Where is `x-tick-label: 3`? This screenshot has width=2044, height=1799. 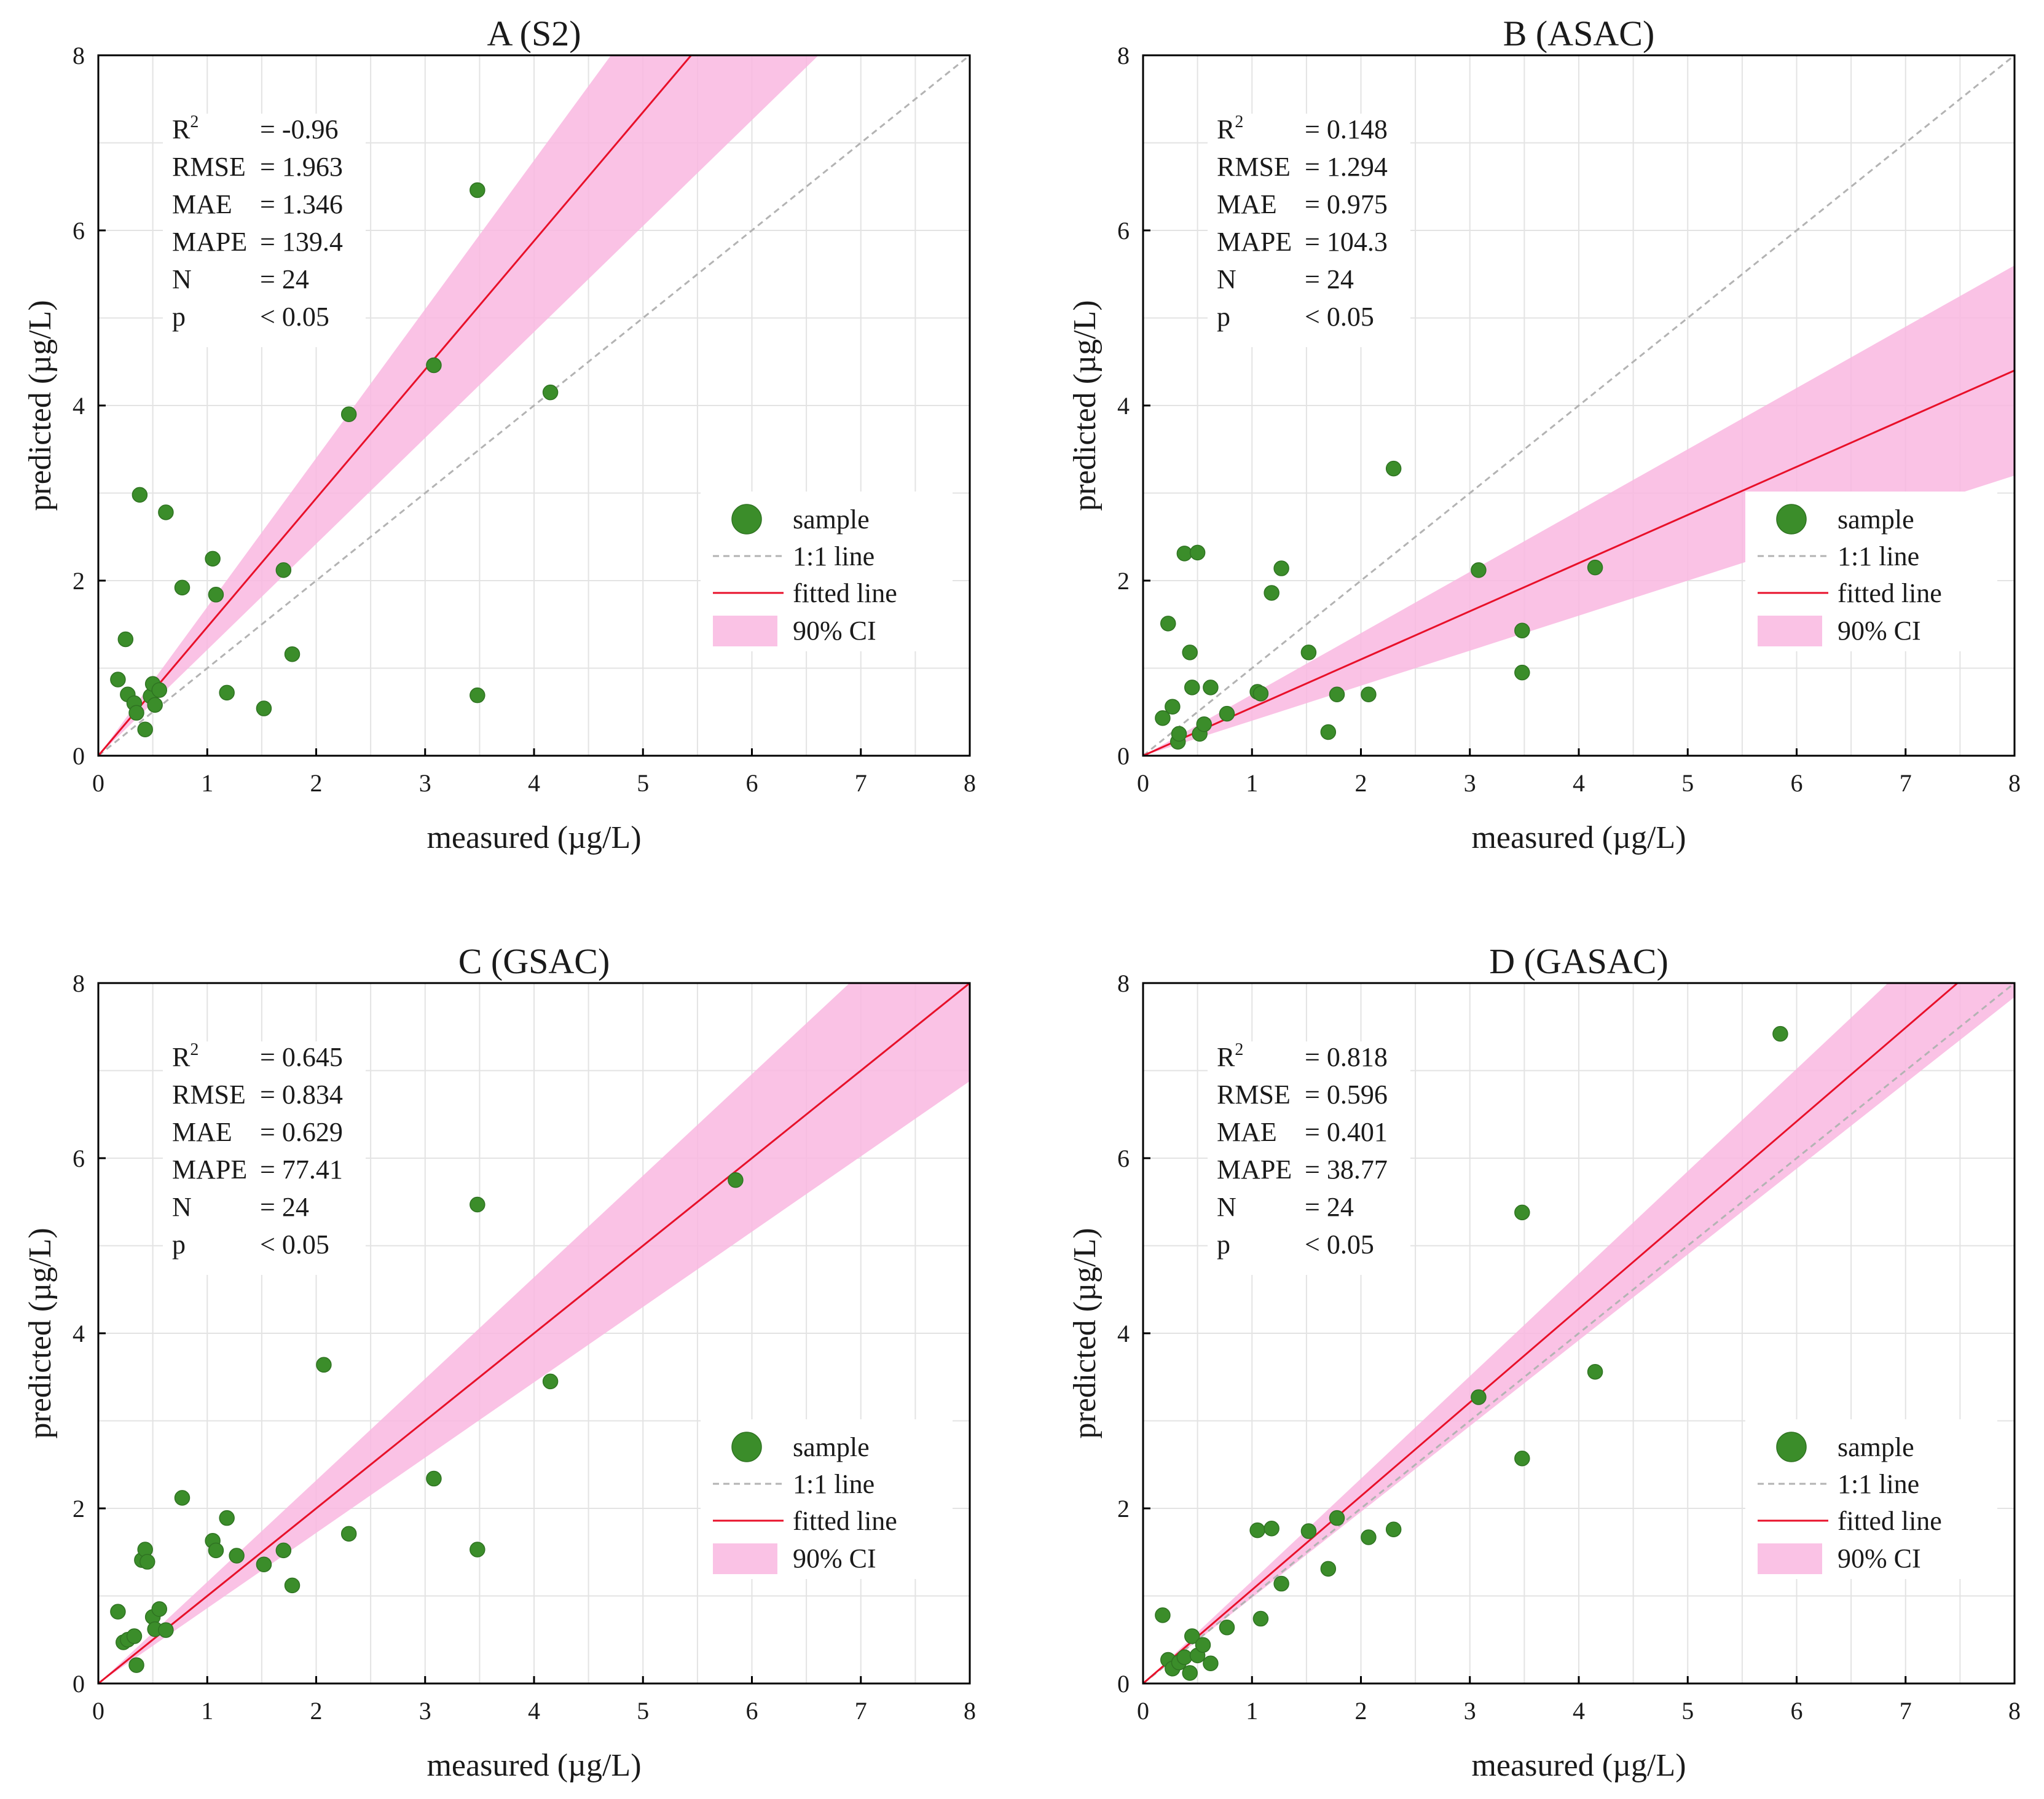
x-tick-label: 3 is located at coordinates (1470, 783).